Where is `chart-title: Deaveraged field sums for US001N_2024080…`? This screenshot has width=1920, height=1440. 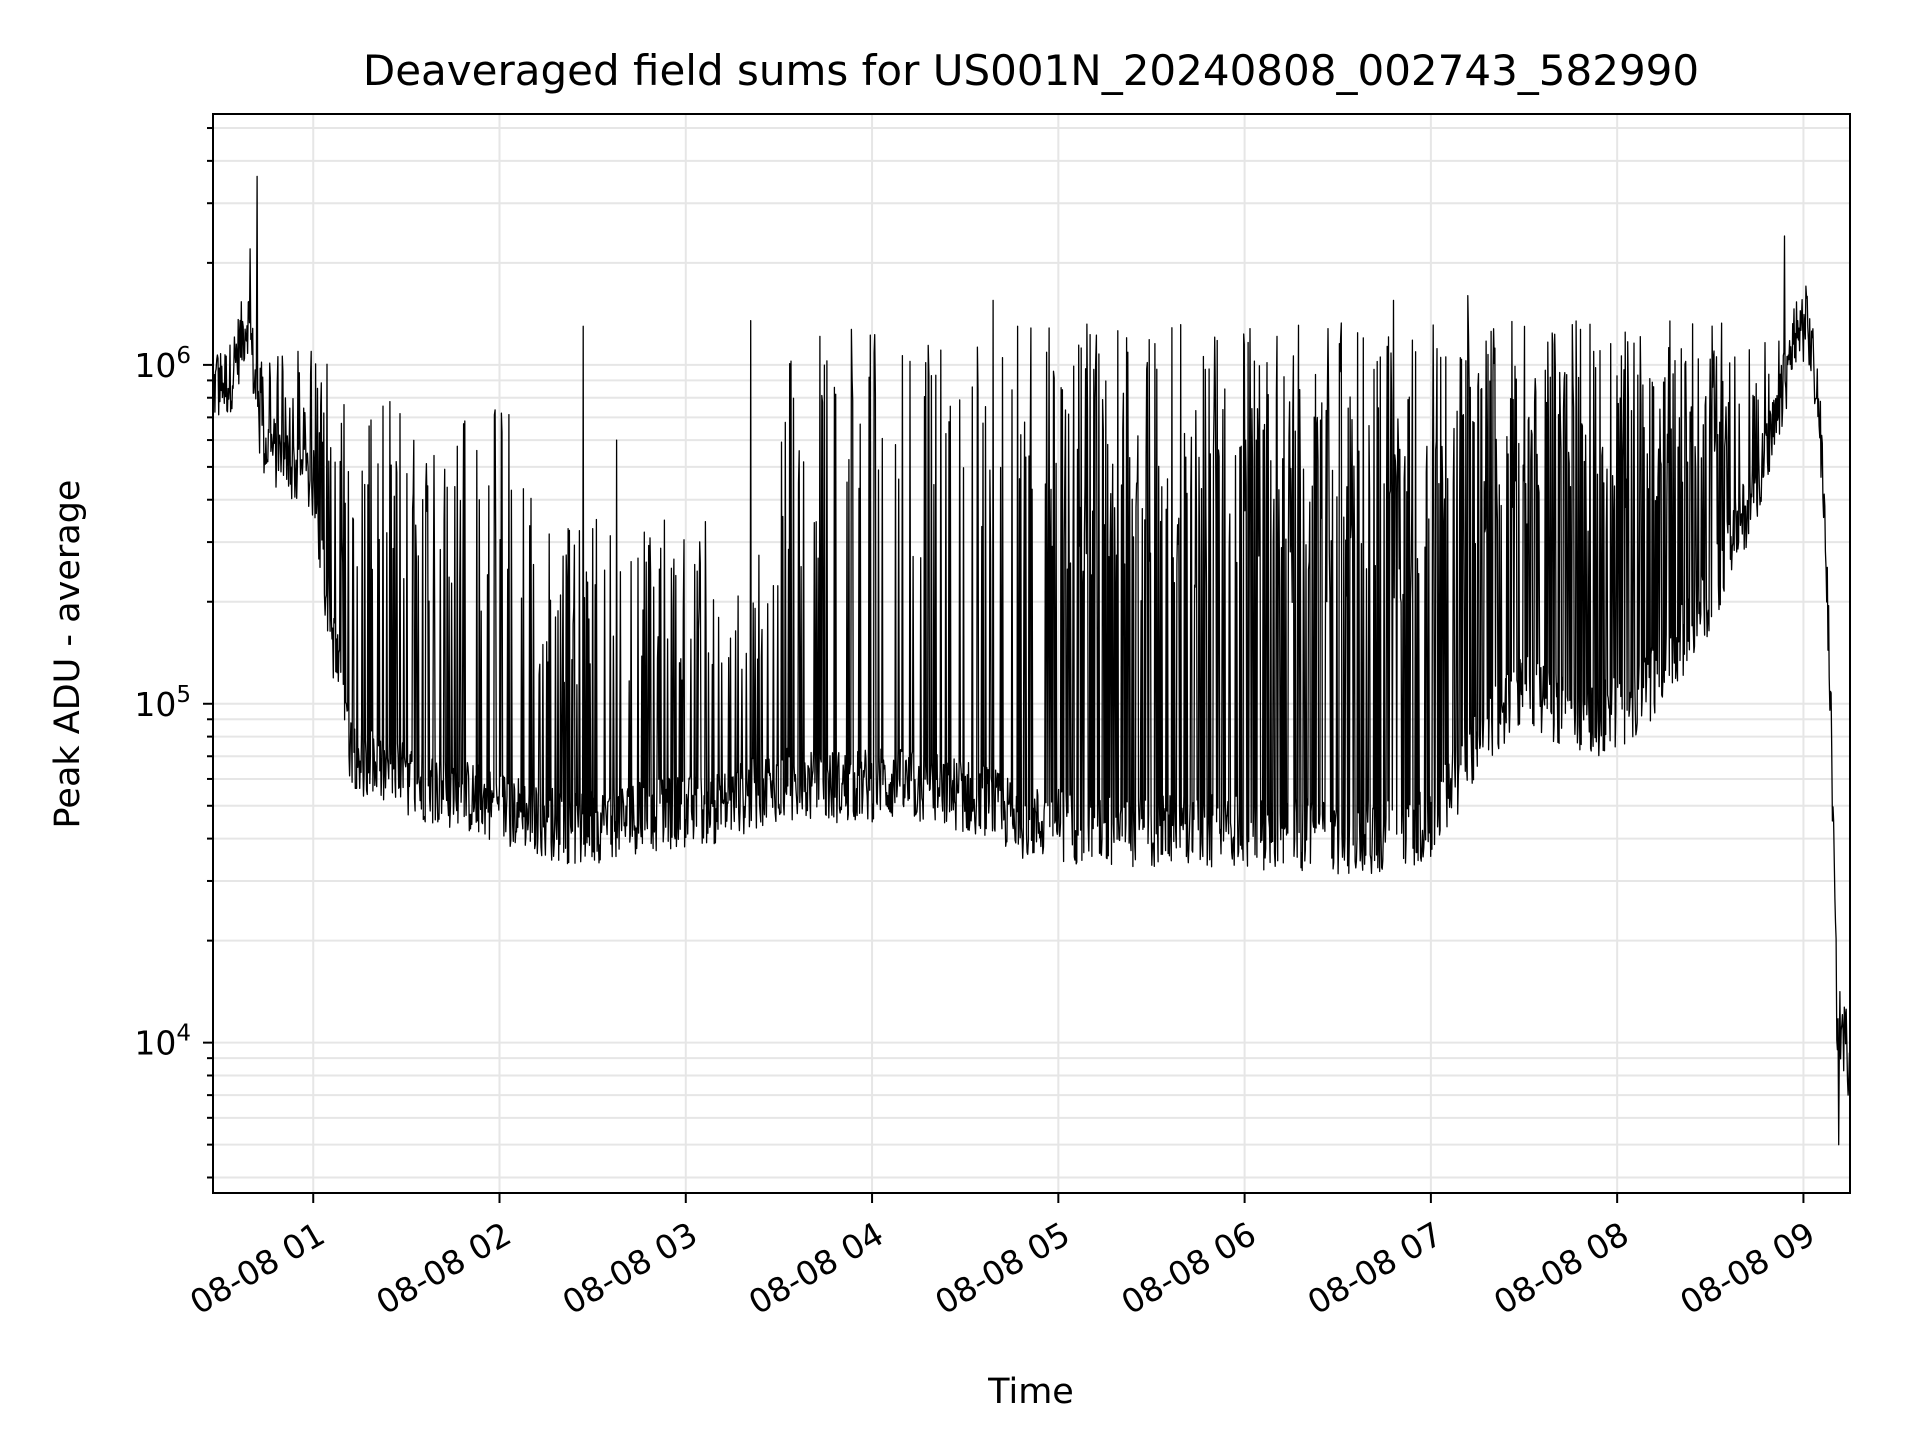
chart-title: Deaveraged field sums for US001N_2024080… is located at coordinates (1031, 70).